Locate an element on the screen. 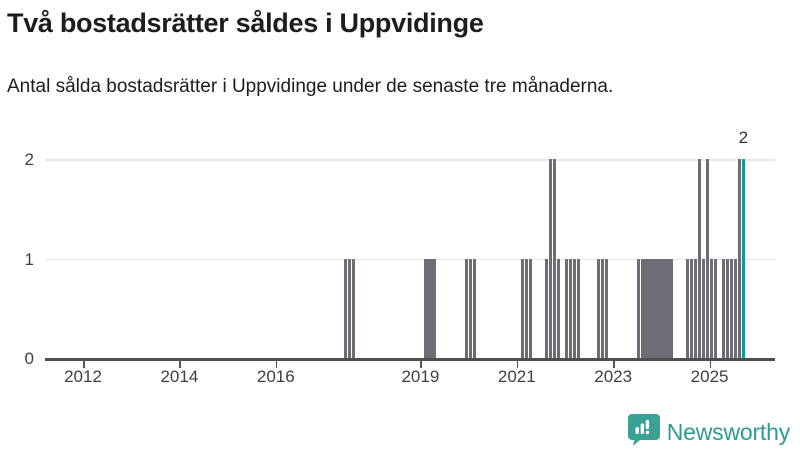 The image size is (800, 450). y-axis-label: 0 is located at coordinates (29, 358).